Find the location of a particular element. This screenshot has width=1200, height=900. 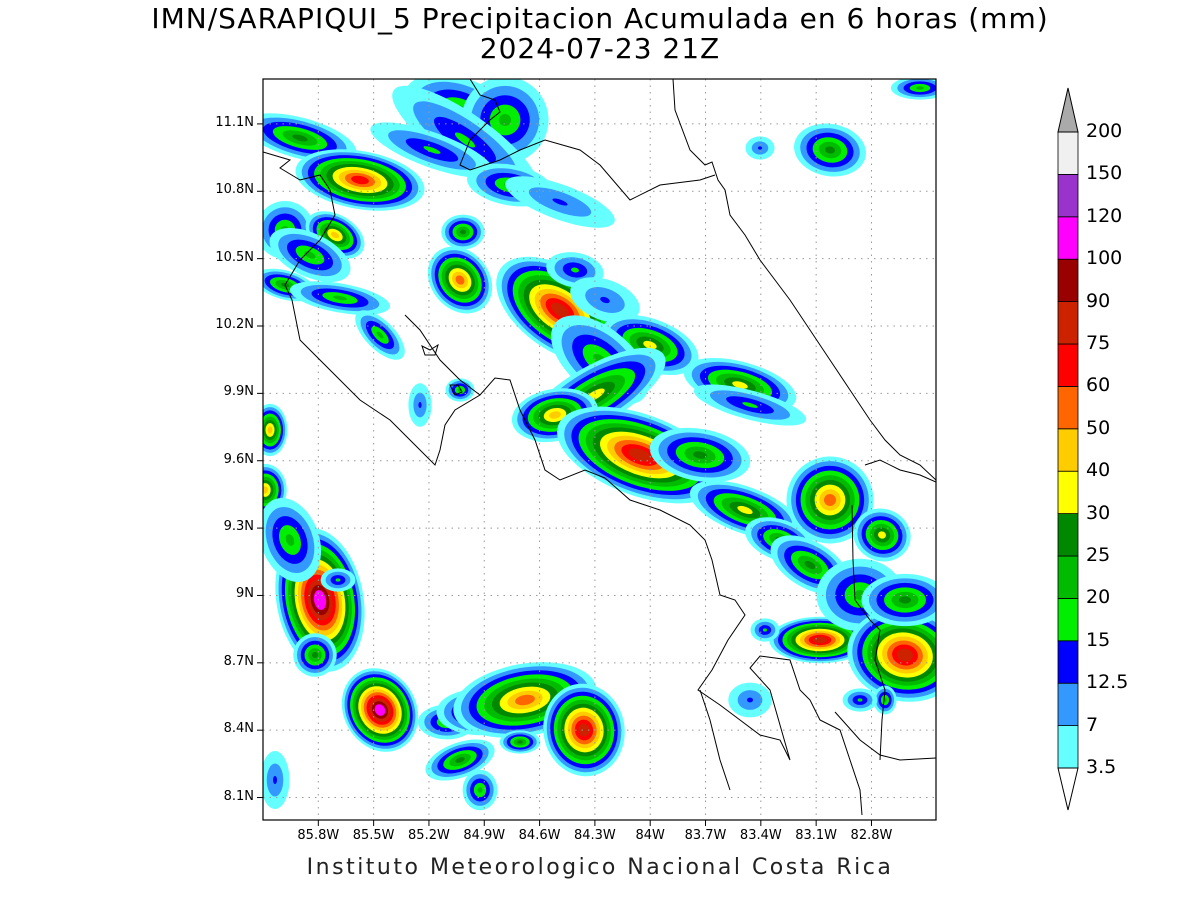

colorbar-over-arrow is located at coordinates (1068, 110).